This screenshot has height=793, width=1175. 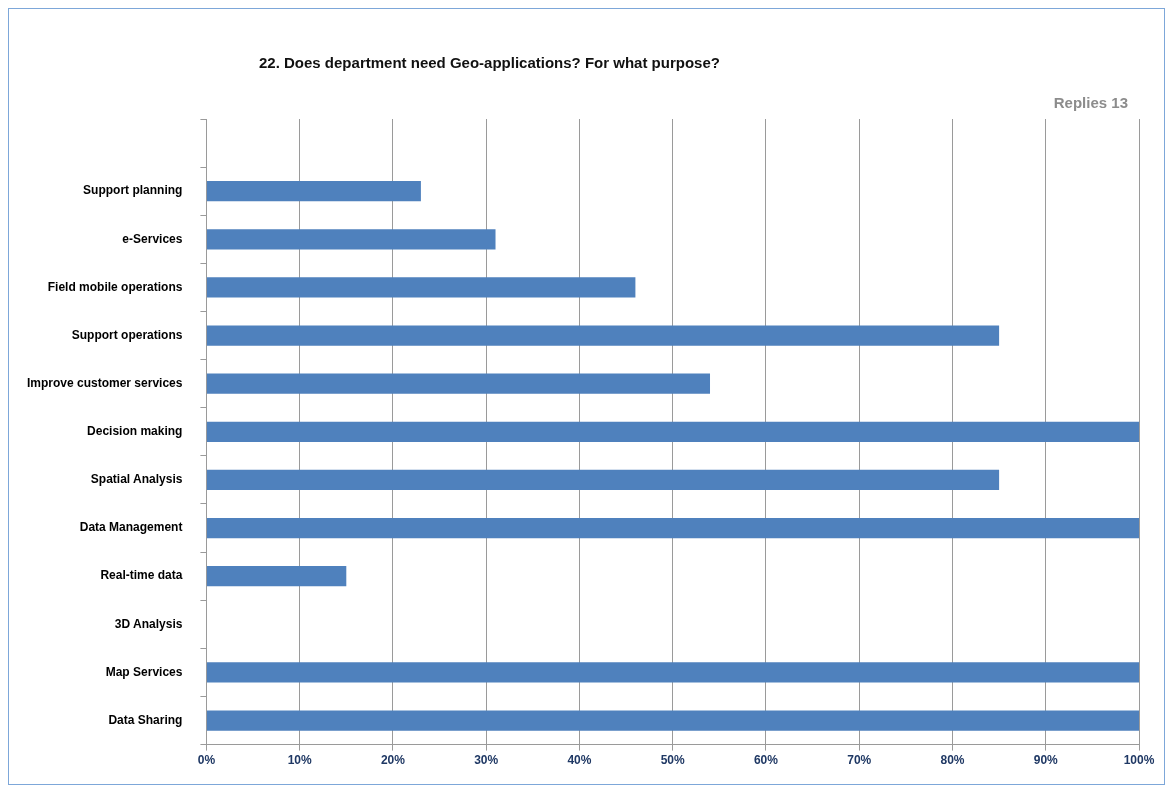 I want to click on x-tick-label: 60%, so click(x=766, y=760).